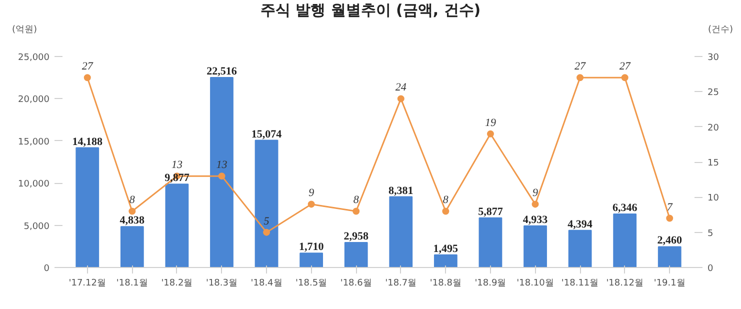 The height and width of the screenshot is (309, 741). Describe the element at coordinates (132, 283) in the screenshot. I see `x-tick-label: '18.1월` at that location.